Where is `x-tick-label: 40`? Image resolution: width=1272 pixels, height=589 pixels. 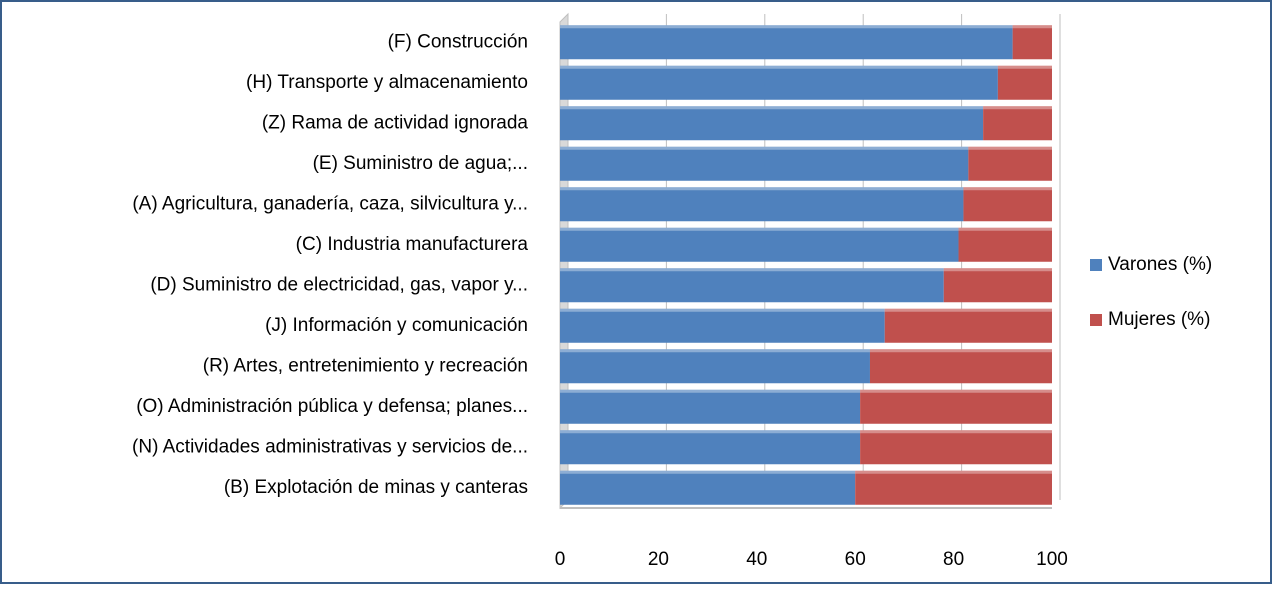
x-tick-label: 40 is located at coordinates (756, 559).